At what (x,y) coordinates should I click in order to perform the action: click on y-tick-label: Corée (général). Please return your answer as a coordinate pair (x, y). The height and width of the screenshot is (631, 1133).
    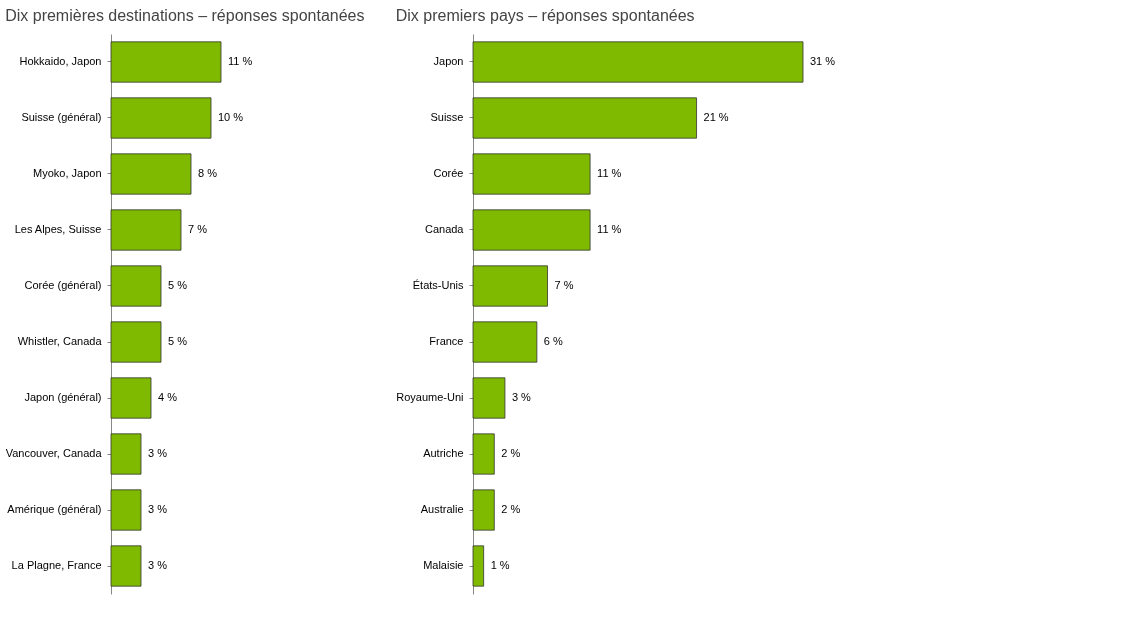
    Looking at the image, I should click on (63, 285).